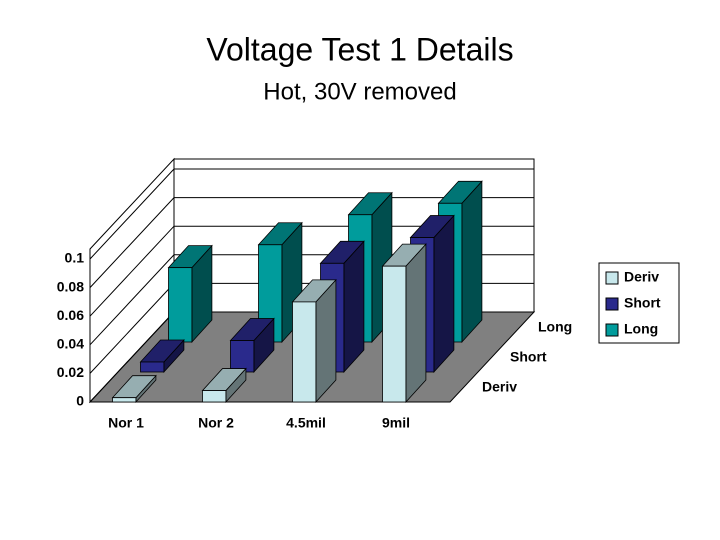  Describe the element at coordinates (528, 357) in the screenshot. I see `depth-label: Short` at that location.